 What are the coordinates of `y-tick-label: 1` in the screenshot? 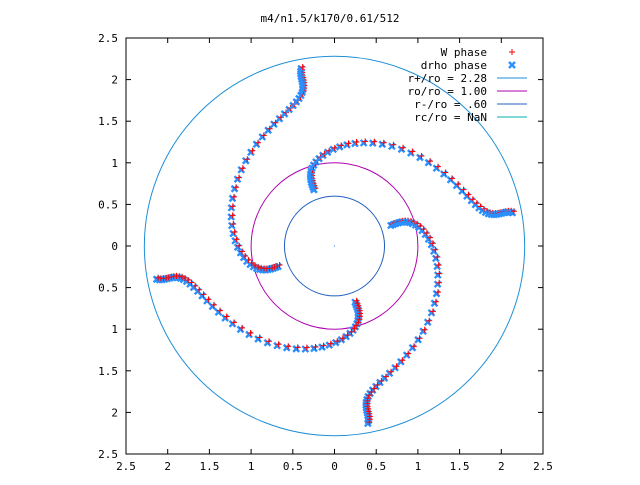 It's located at (114, 163).